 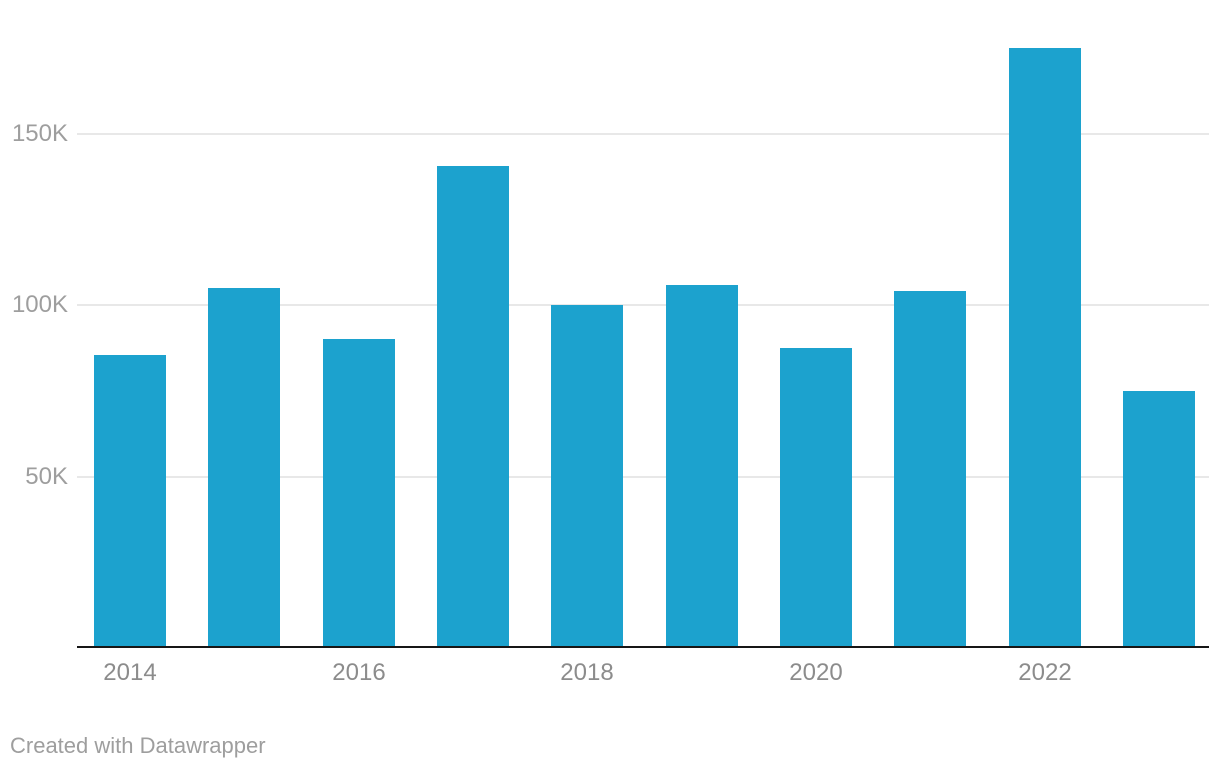 I want to click on bar-2020, so click(x=816, y=498).